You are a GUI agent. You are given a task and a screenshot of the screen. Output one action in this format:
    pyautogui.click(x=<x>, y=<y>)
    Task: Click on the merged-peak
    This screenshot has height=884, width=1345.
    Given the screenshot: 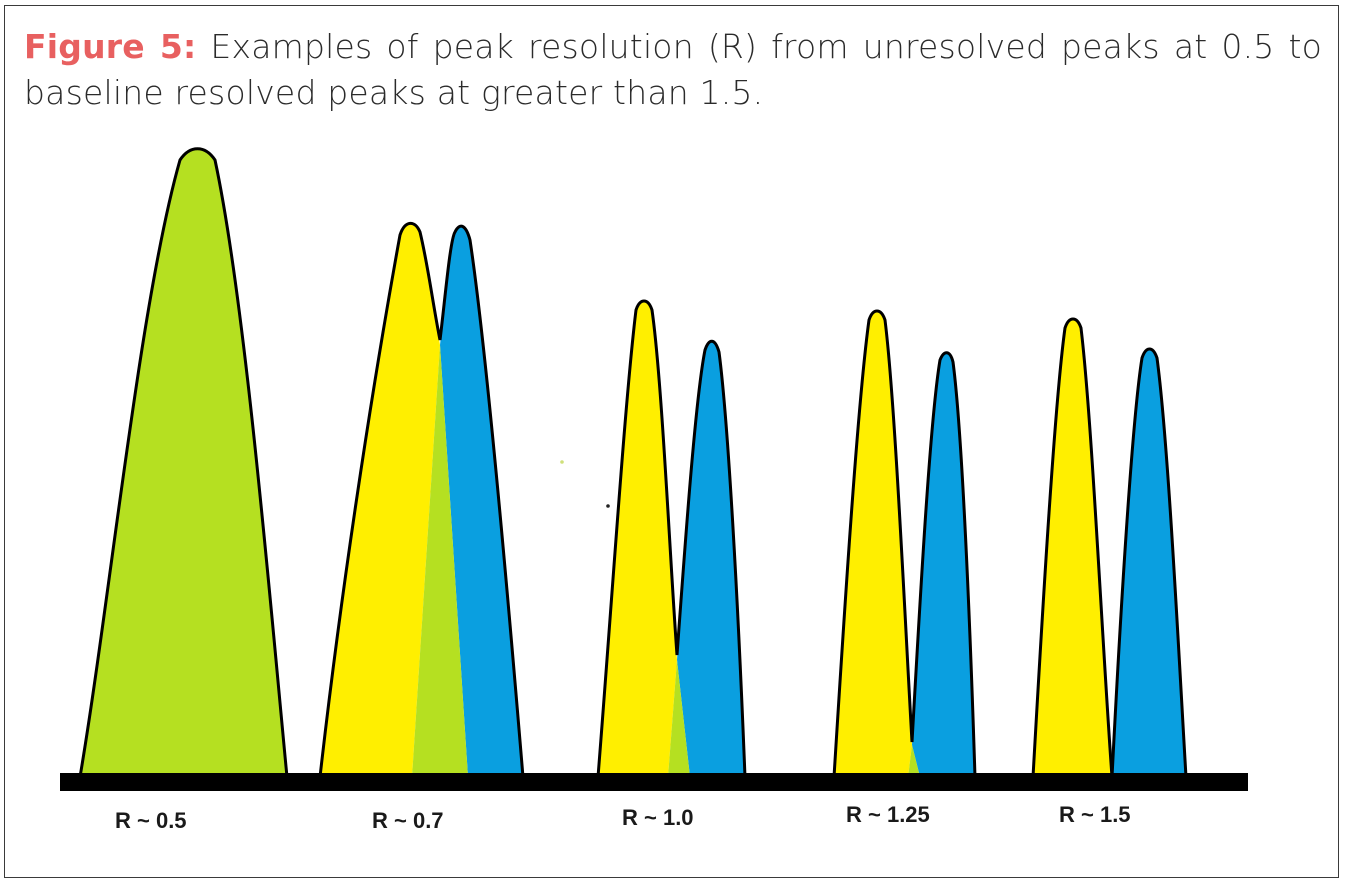 What is the action you would take?
    pyautogui.click(x=183, y=463)
    